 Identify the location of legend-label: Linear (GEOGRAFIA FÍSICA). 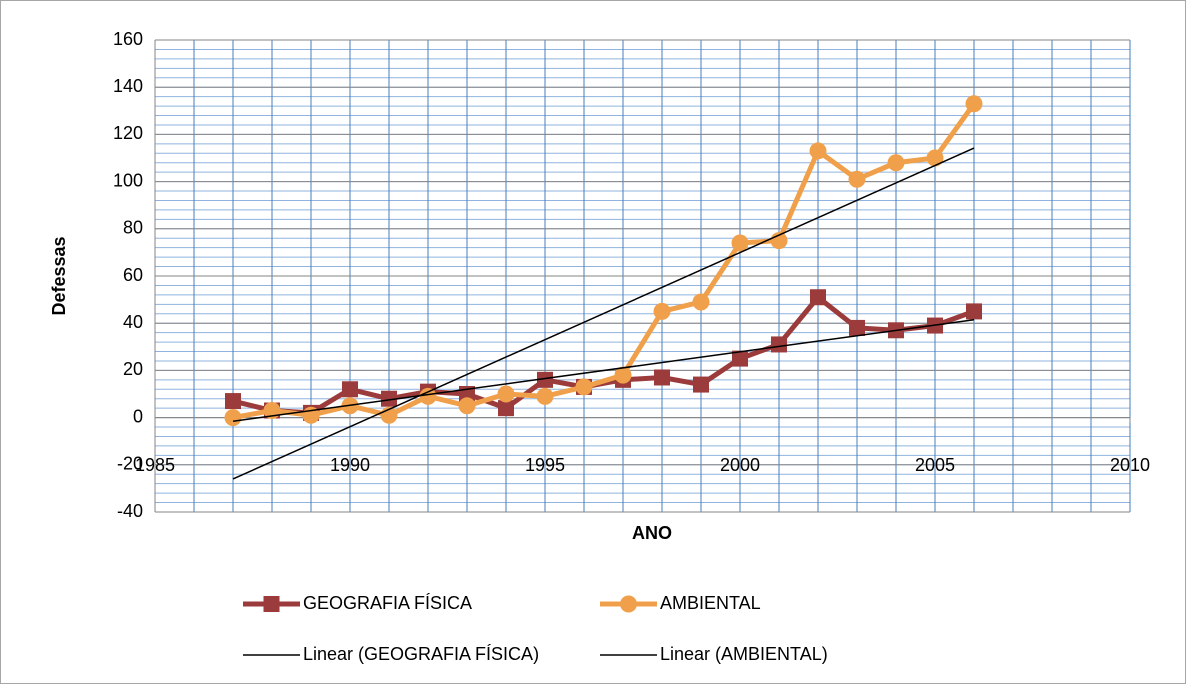
(421, 654).